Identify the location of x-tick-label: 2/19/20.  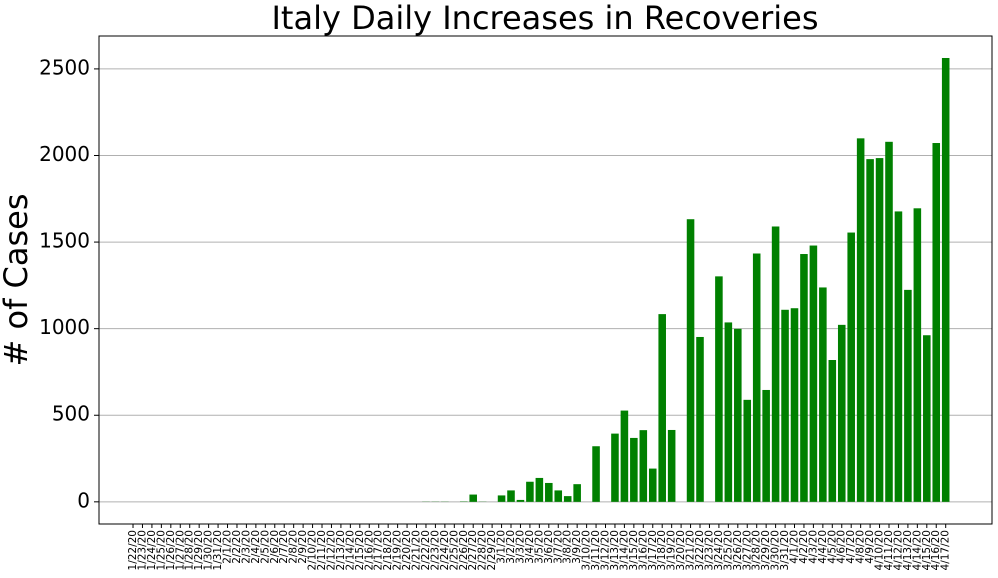
(398, 550).